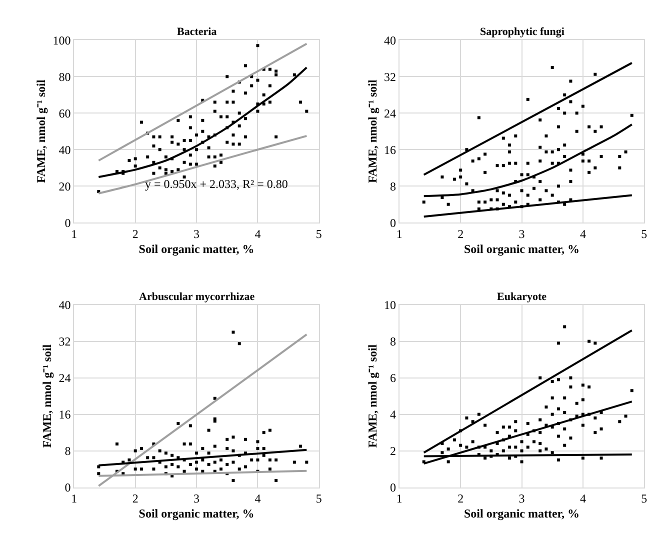 The width and height of the screenshot is (670, 548). Describe the element at coordinates (197, 32) in the screenshot. I see `chart-title: Bacteria` at that location.